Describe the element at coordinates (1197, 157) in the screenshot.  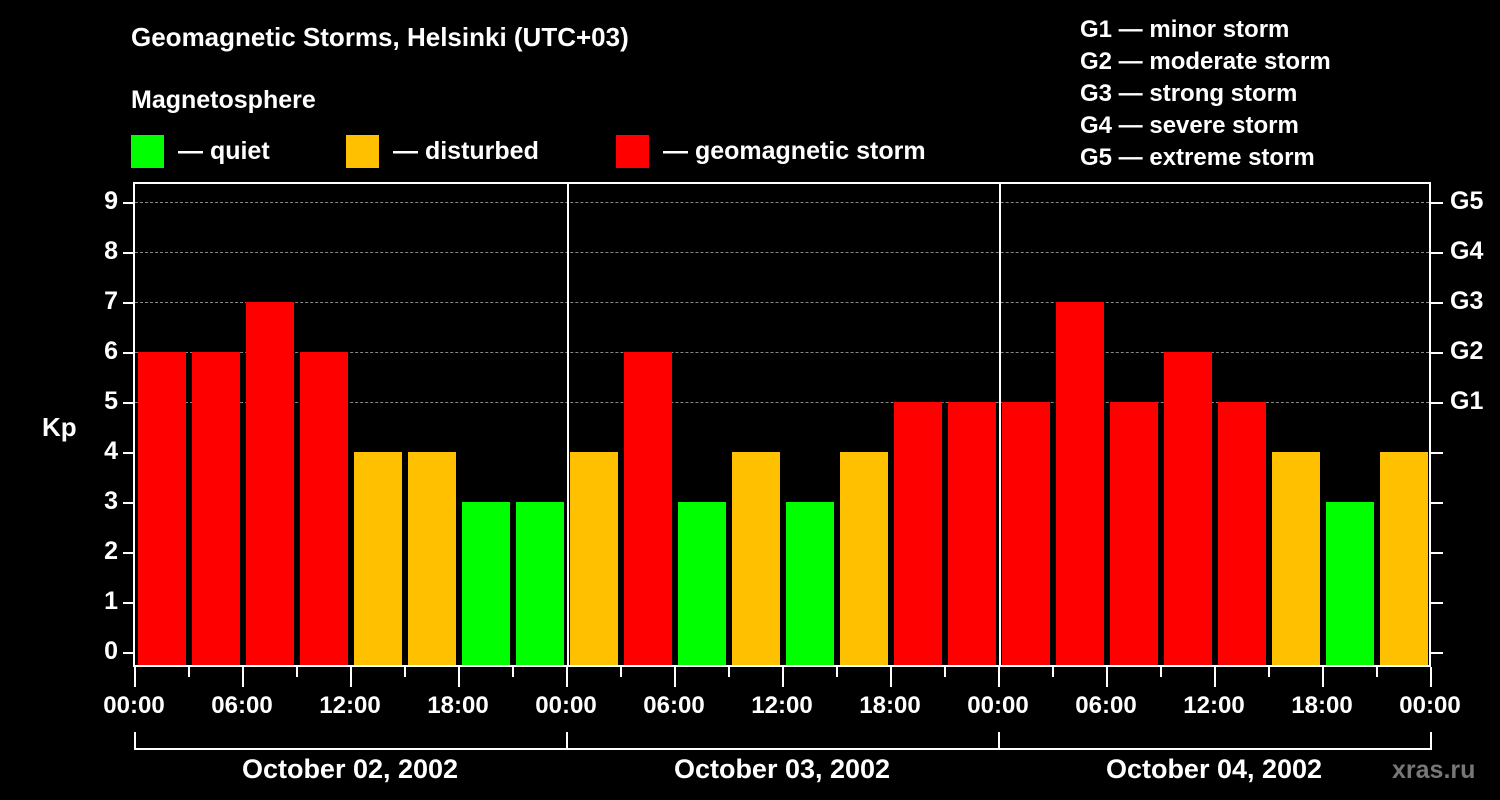
I see `g-legend-item: G5 — extreme storm` at that location.